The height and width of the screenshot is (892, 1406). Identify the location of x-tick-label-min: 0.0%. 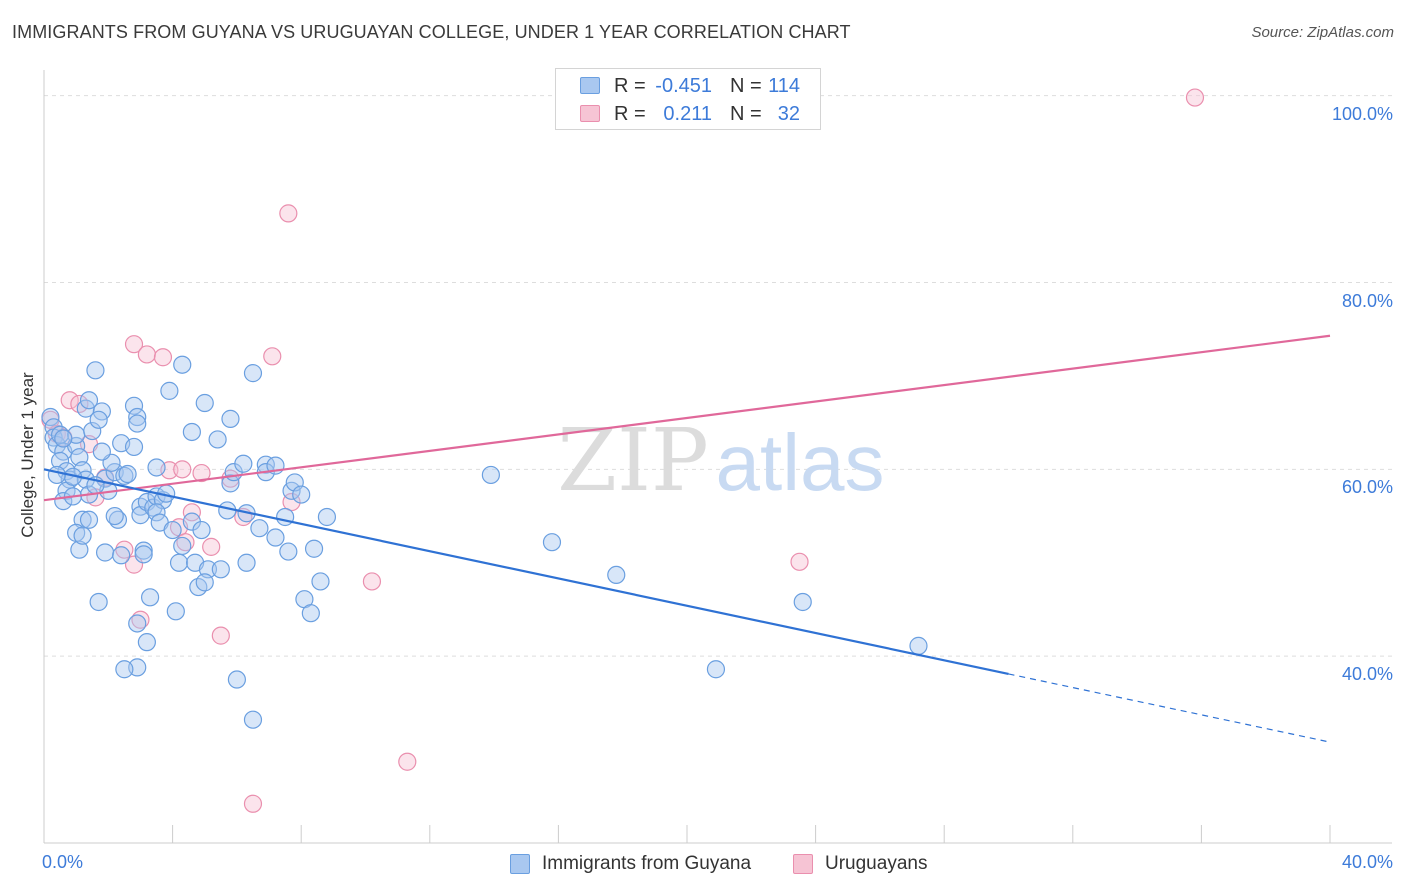
(63, 862).